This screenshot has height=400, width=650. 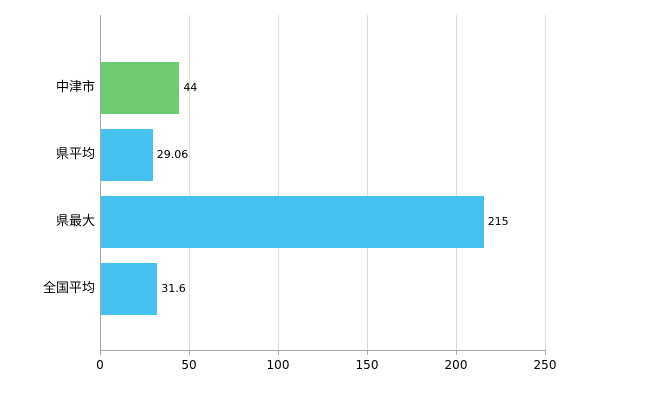 I want to click on x-axis-label: 0, so click(x=100, y=365).